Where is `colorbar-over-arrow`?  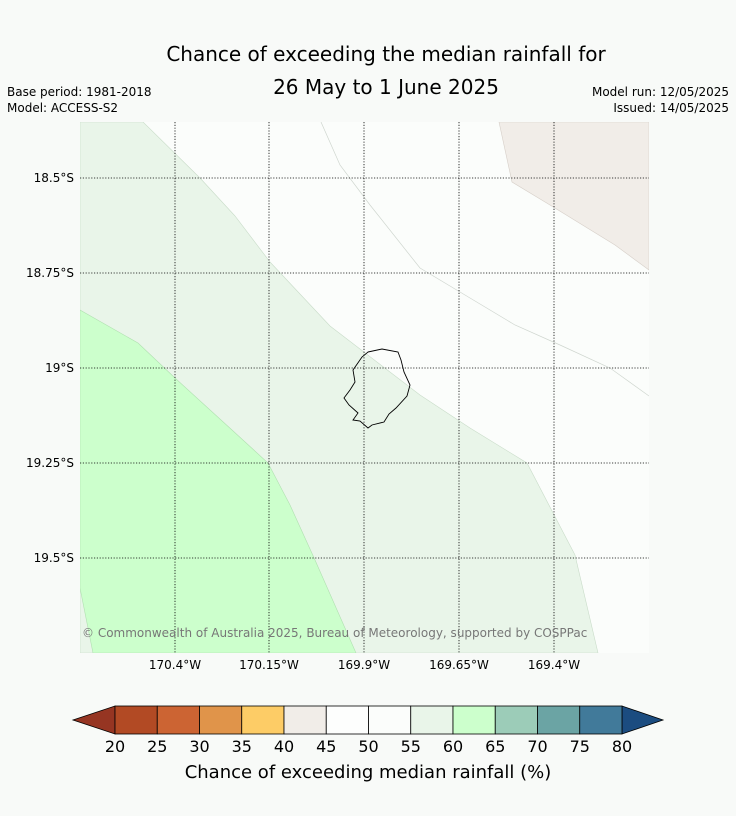
colorbar-over-arrow is located at coordinates (643, 720).